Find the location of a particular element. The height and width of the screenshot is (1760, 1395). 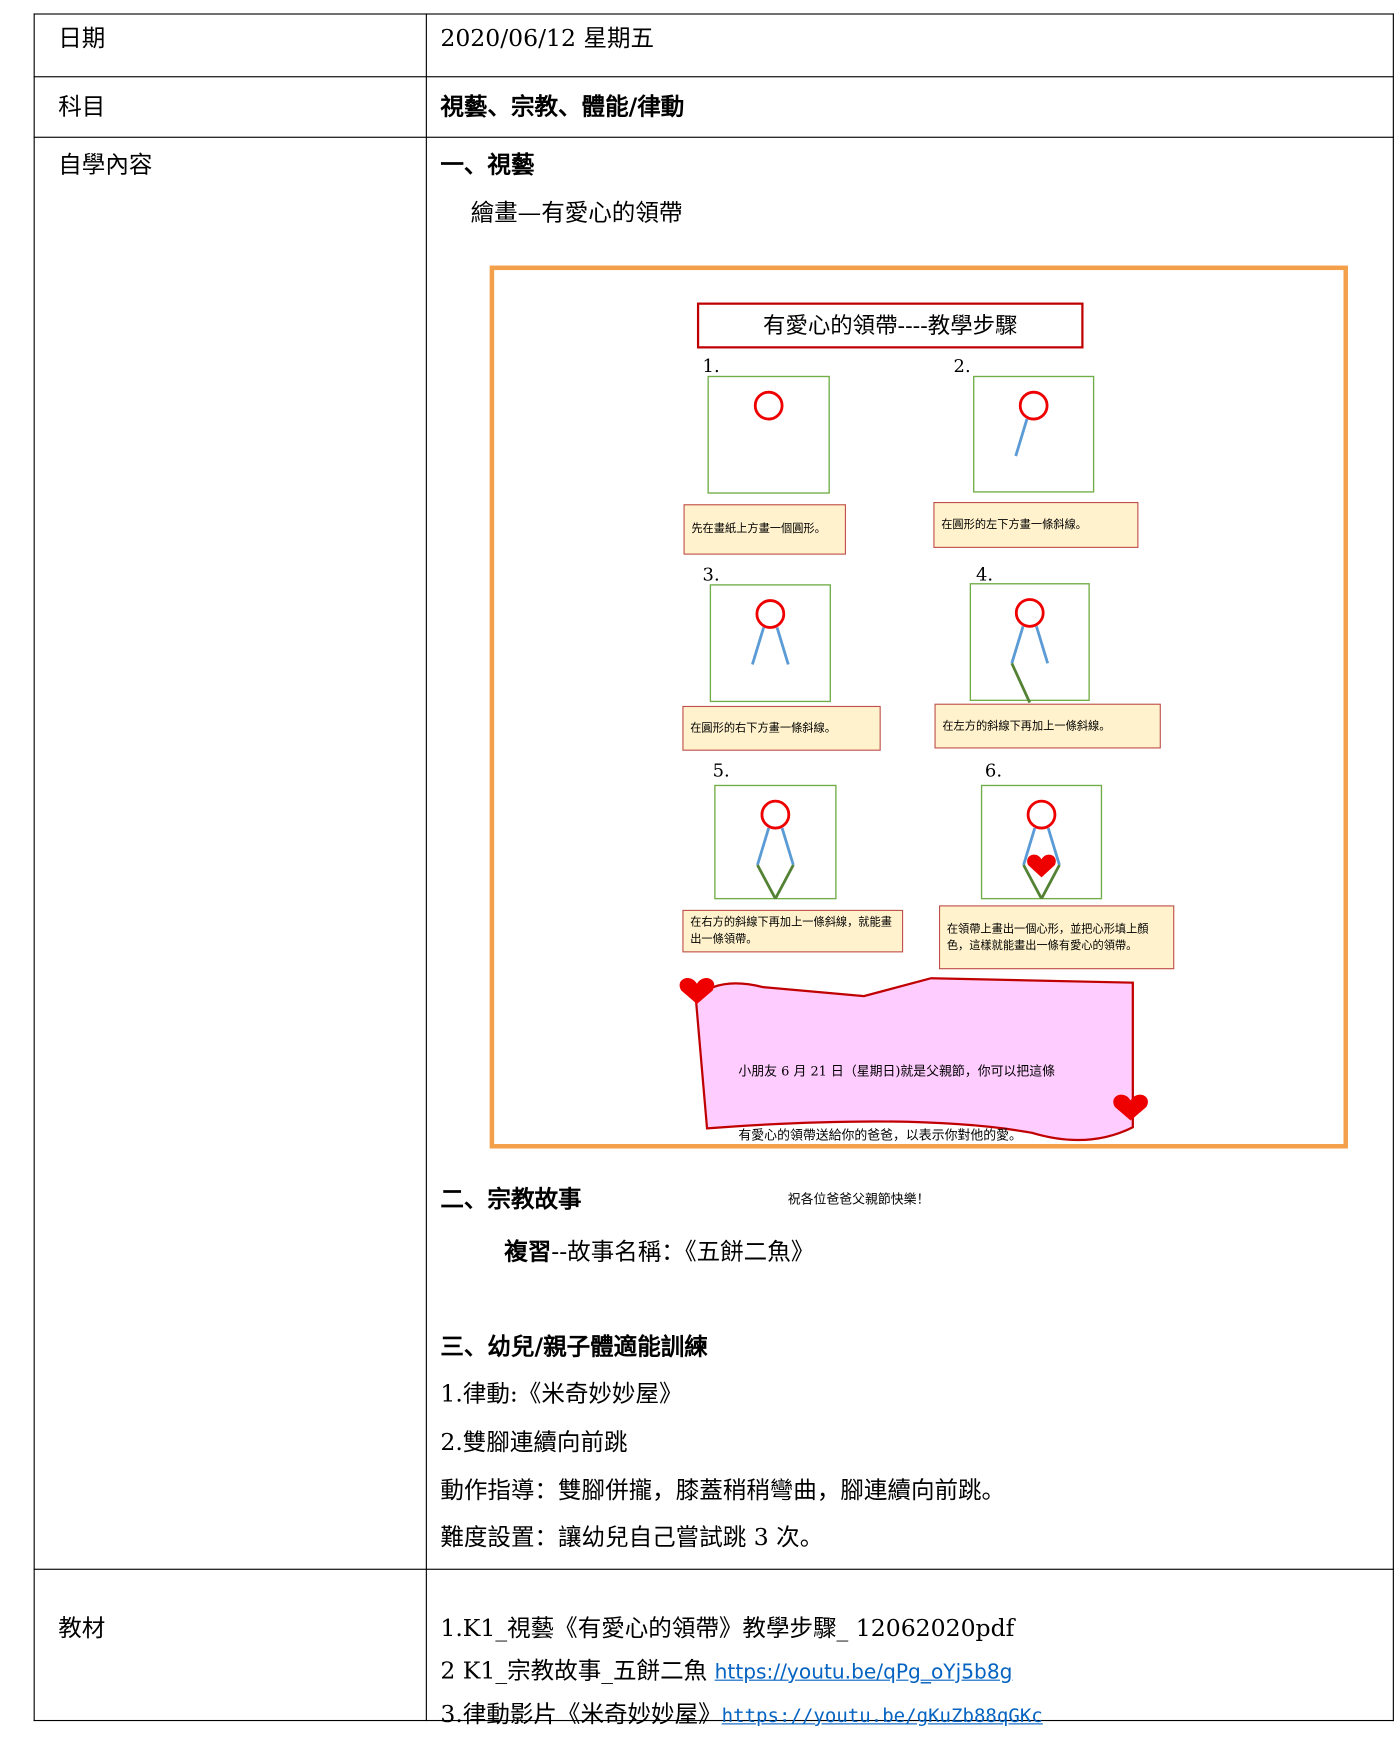

section-line: 動作指導：雙腳併攏，膝蓋稍稍彎曲，腳連續向前跳。 is located at coordinates (723, 1490).